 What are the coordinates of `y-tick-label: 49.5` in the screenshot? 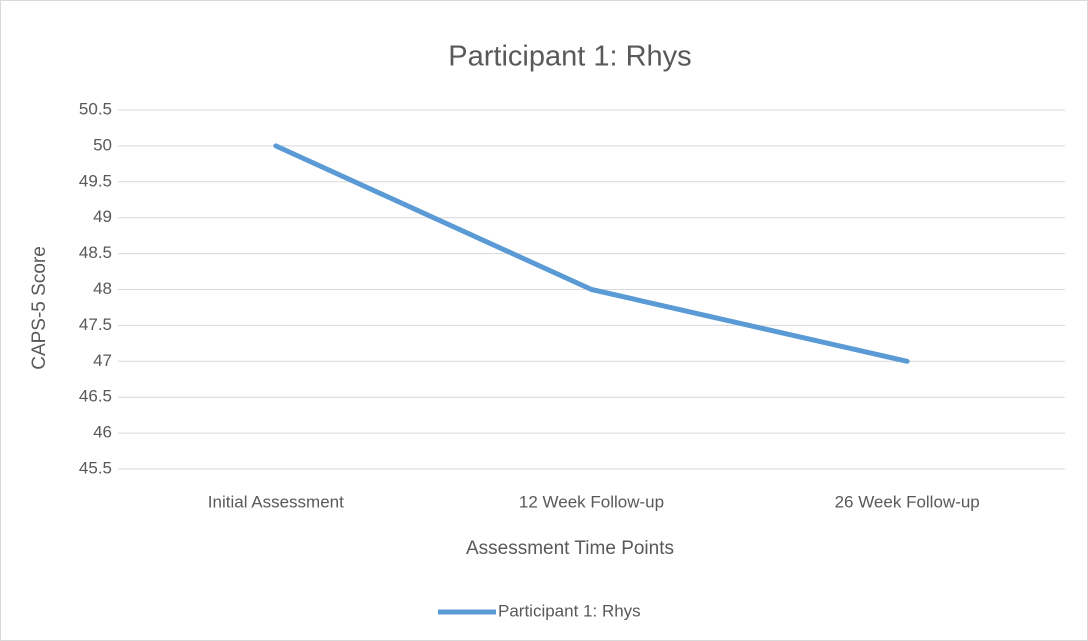 It's located at (95, 180).